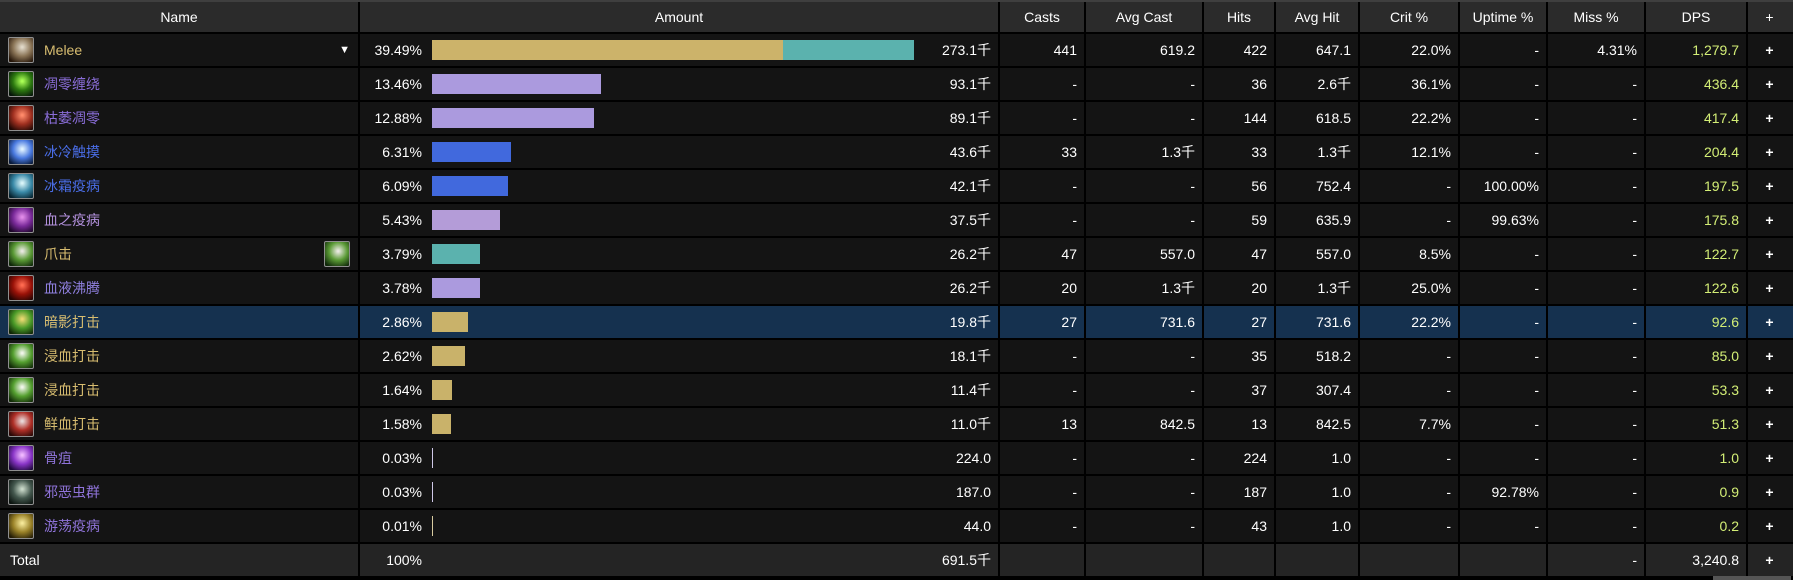  What do you see at coordinates (72, 492) in the screenshot?
I see `spell-name-link: 邪恶虫群` at bounding box center [72, 492].